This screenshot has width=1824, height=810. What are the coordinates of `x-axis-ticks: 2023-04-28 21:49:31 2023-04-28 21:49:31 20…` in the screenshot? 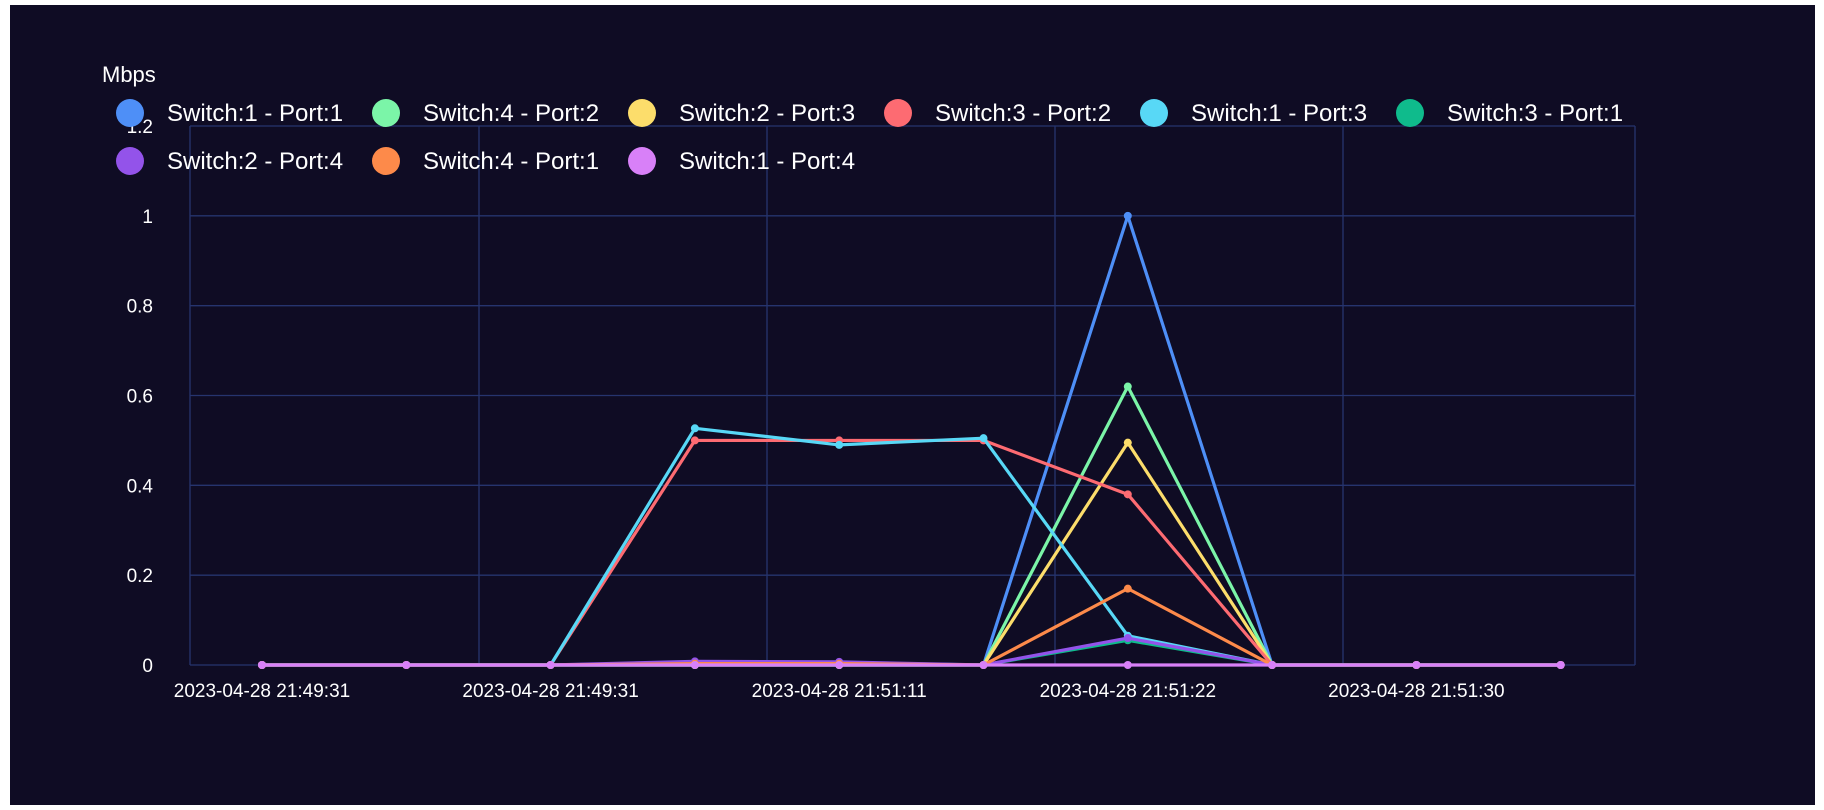 It's located at (839, 691).